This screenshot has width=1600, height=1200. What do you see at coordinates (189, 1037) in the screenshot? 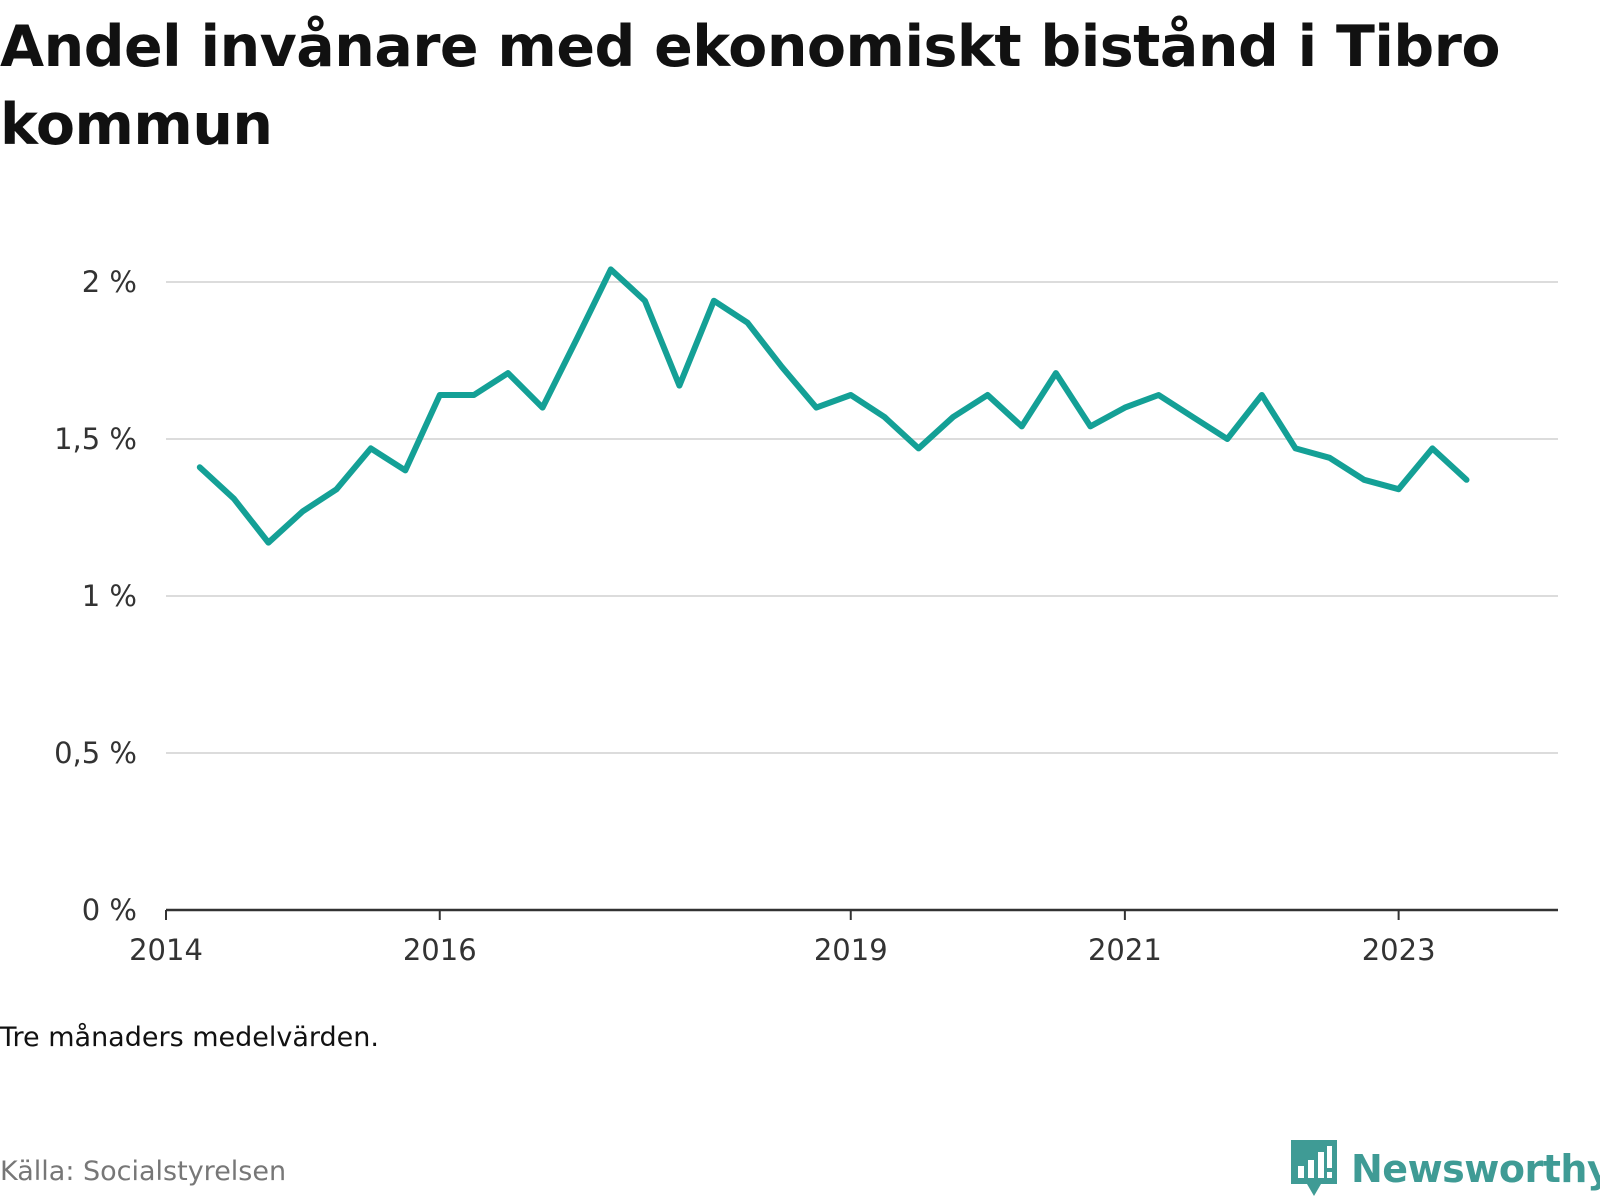
I see `chart-note: Tre månaders medelvärden.` at bounding box center [189, 1037].